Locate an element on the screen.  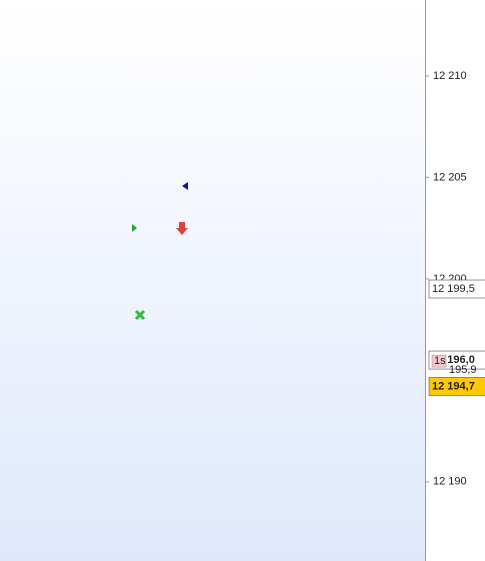
buy-marker is located at coordinates (134, 228).